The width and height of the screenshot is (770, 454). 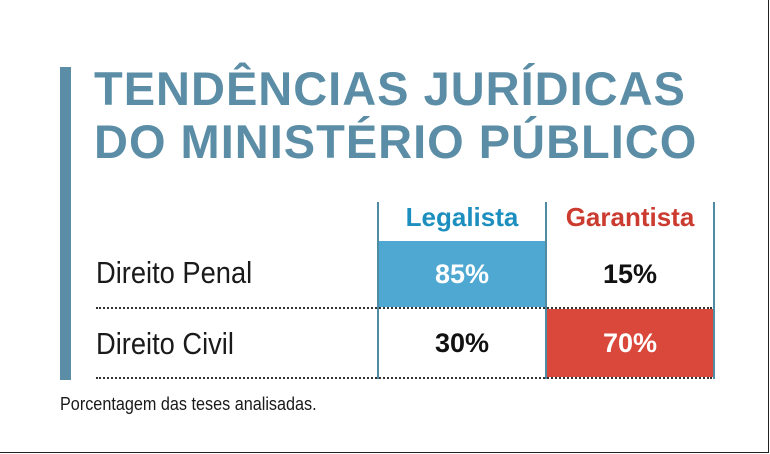 What do you see at coordinates (396, 141) in the screenshot?
I see `title-line-2: DO MINISTÉRIO PÚBLICO` at bounding box center [396, 141].